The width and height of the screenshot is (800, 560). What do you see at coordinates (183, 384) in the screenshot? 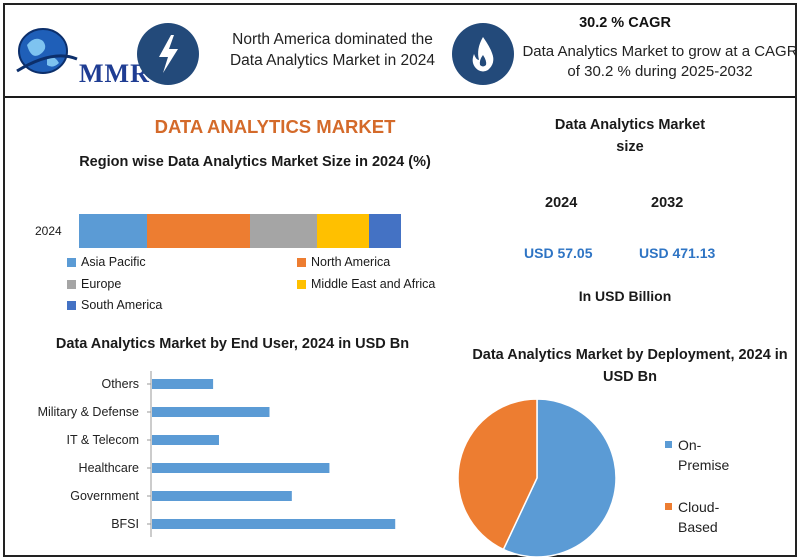
I see `bar-others` at bounding box center [183, 384].